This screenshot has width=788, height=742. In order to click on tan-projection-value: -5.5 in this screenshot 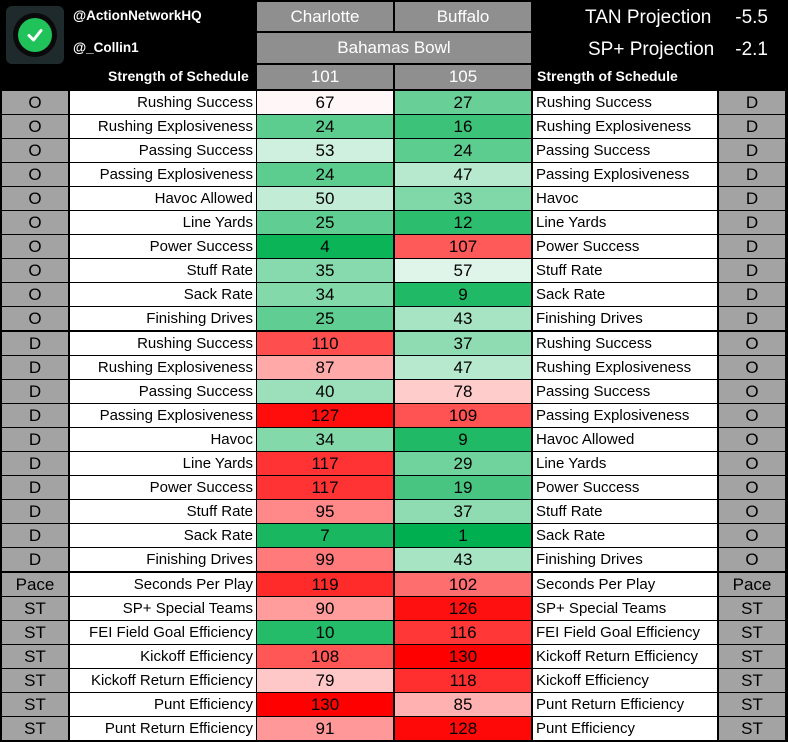, I will do `click(751, 17)`.